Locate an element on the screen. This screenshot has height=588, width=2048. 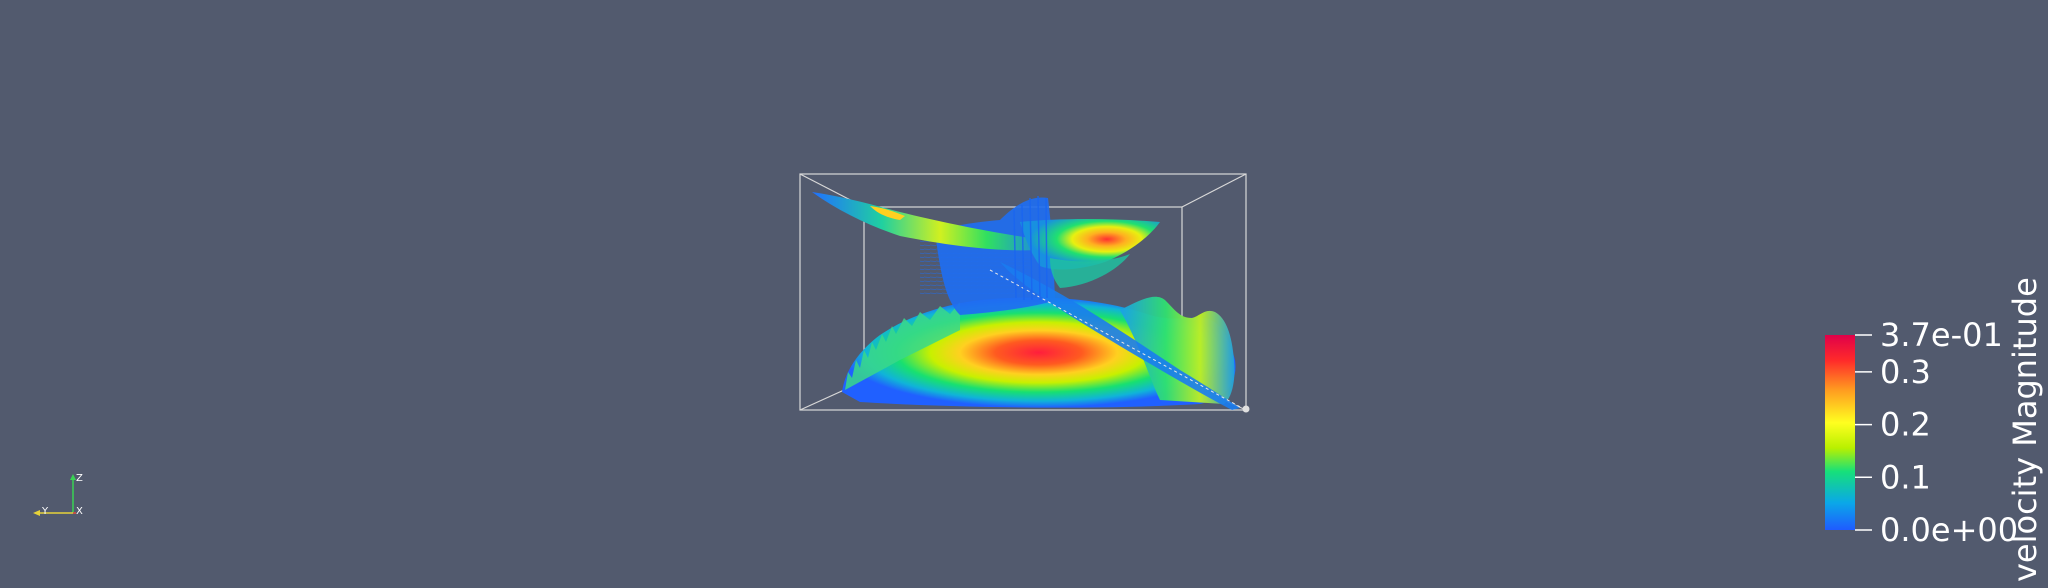
top-left-sheet is located at coordinates (929, 221).